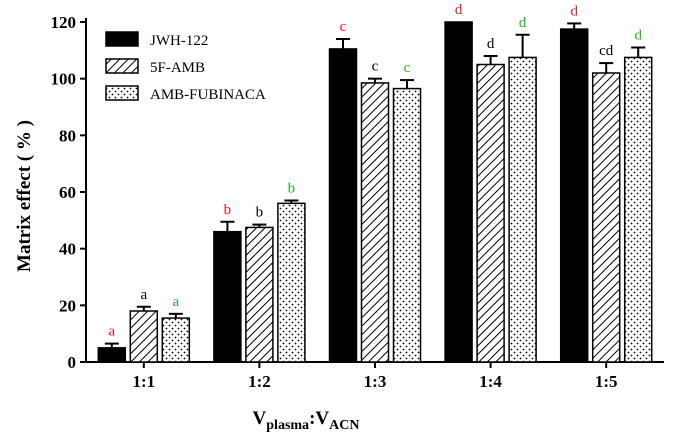 Image resolution: width=674 pixels, height=436 pixels. I want to click on annotation-5f-amb-3: c, so click(375, 67).